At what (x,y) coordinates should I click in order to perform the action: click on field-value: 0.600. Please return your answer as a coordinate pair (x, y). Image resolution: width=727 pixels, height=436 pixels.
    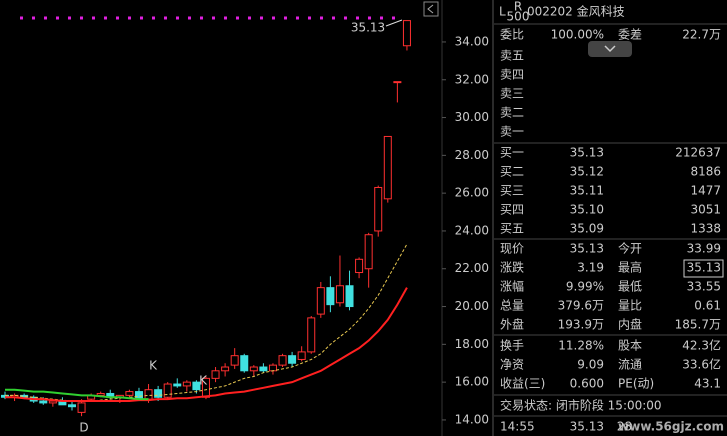
    Looking at the image, I should click on (587, 384).